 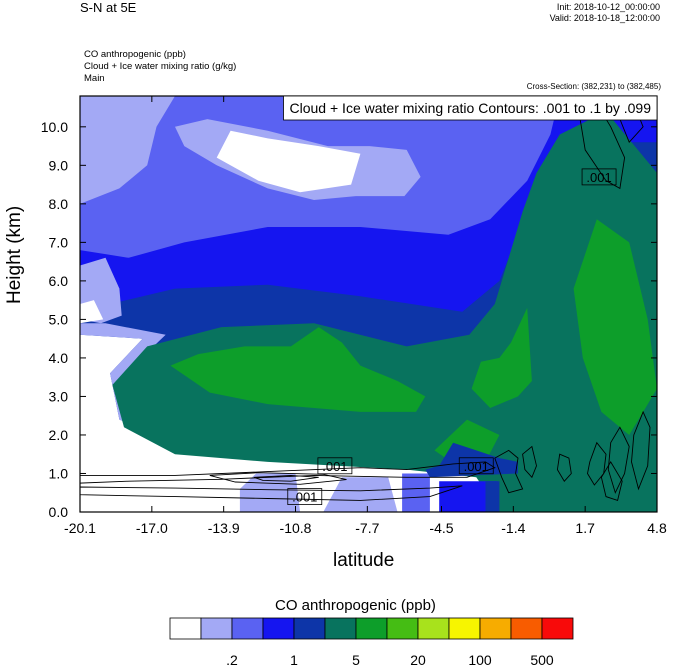 What do you see at coordinates (54, 127) in the screenshot?
I see `y-tick-label-10: 10.0` at bounding box center [54, 127].